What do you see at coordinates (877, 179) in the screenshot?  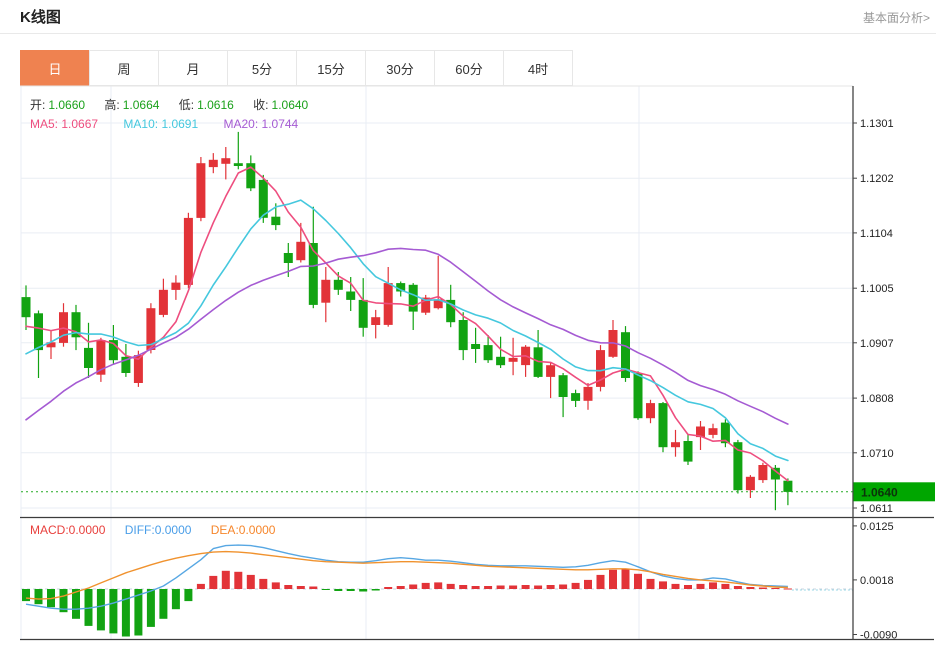 I see `svg-text: 1.1202` at bounding box center [877, 179].